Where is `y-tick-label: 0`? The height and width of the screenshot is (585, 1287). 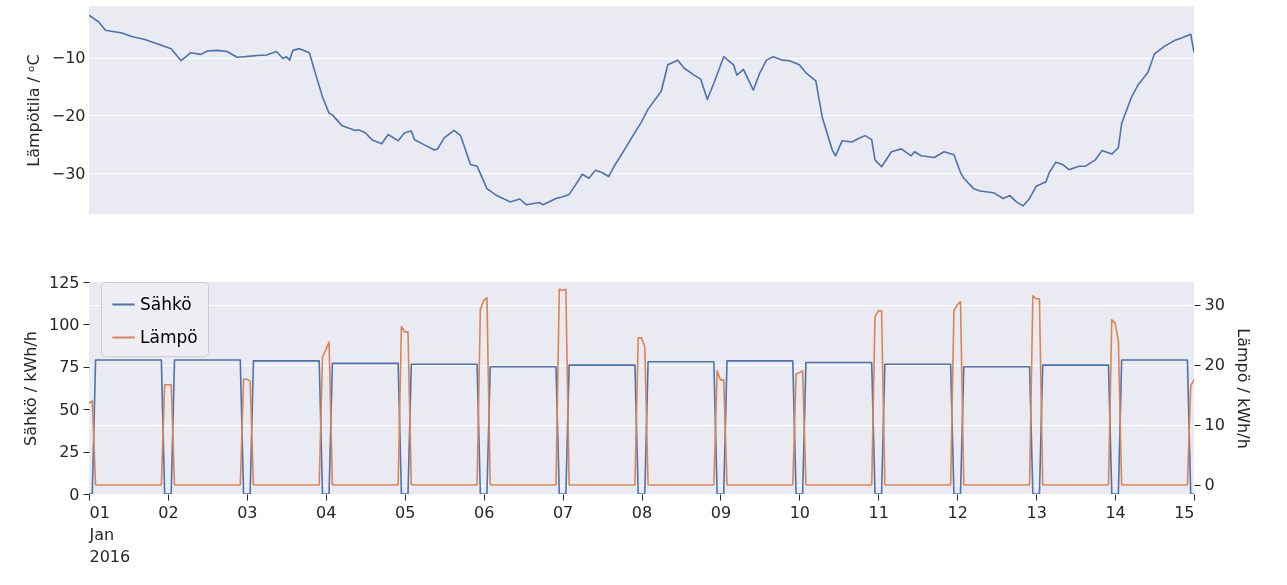
y-tick-label: 0 is located at coordinates (74, 494).